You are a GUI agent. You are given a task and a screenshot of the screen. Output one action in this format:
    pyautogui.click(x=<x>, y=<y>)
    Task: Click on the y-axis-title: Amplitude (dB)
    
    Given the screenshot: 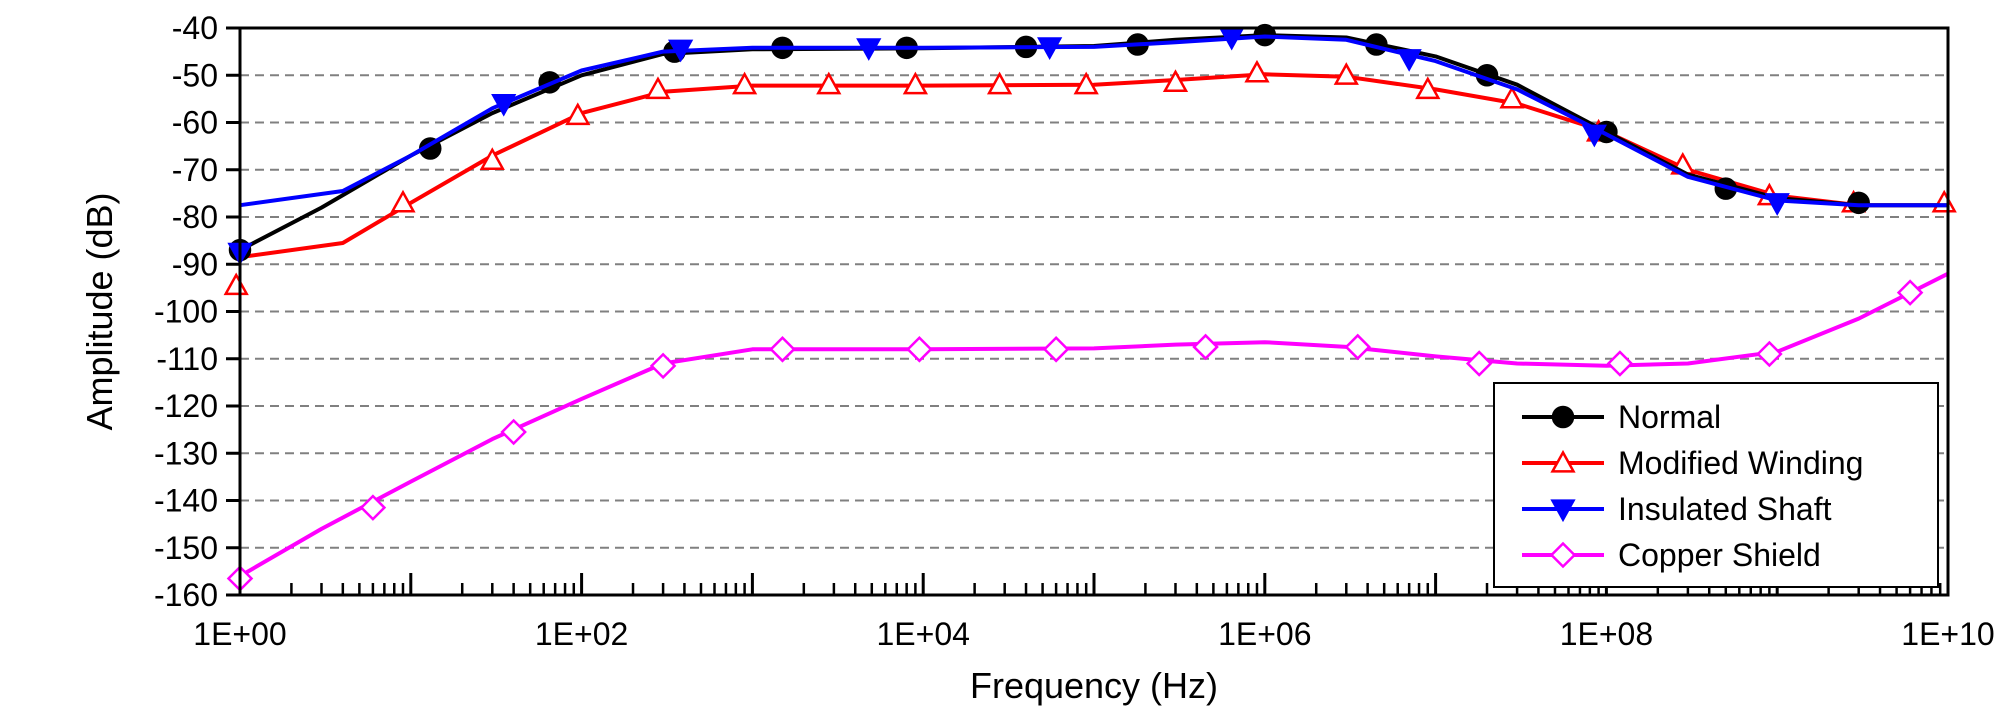 What is the action you would take?
    pyautogui.click(x=99, y=311)
    